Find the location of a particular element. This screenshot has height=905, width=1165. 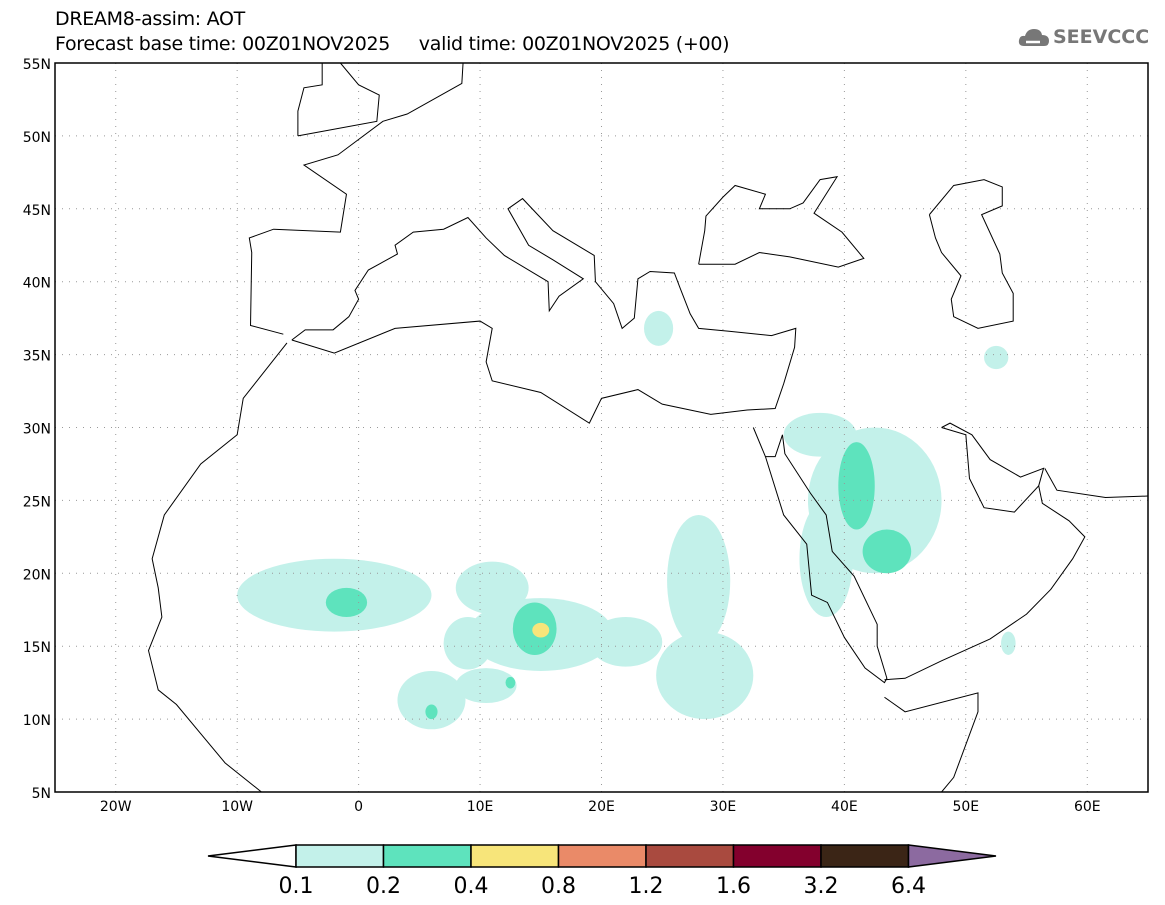

lat-label: 35N is located at coordinates (37, 357).